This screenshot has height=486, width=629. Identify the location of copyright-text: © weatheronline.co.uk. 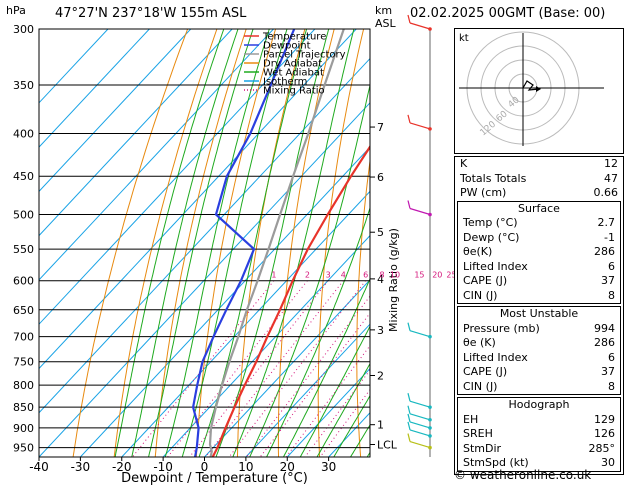
(523, 475).